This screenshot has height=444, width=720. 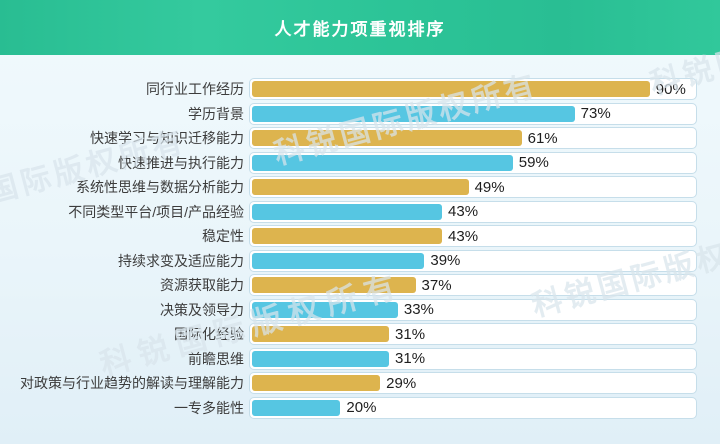 What do you see at coordinates (473, 407) in the screenshot?
I see `bar-track: 20%` at bounding box center [473, 407].